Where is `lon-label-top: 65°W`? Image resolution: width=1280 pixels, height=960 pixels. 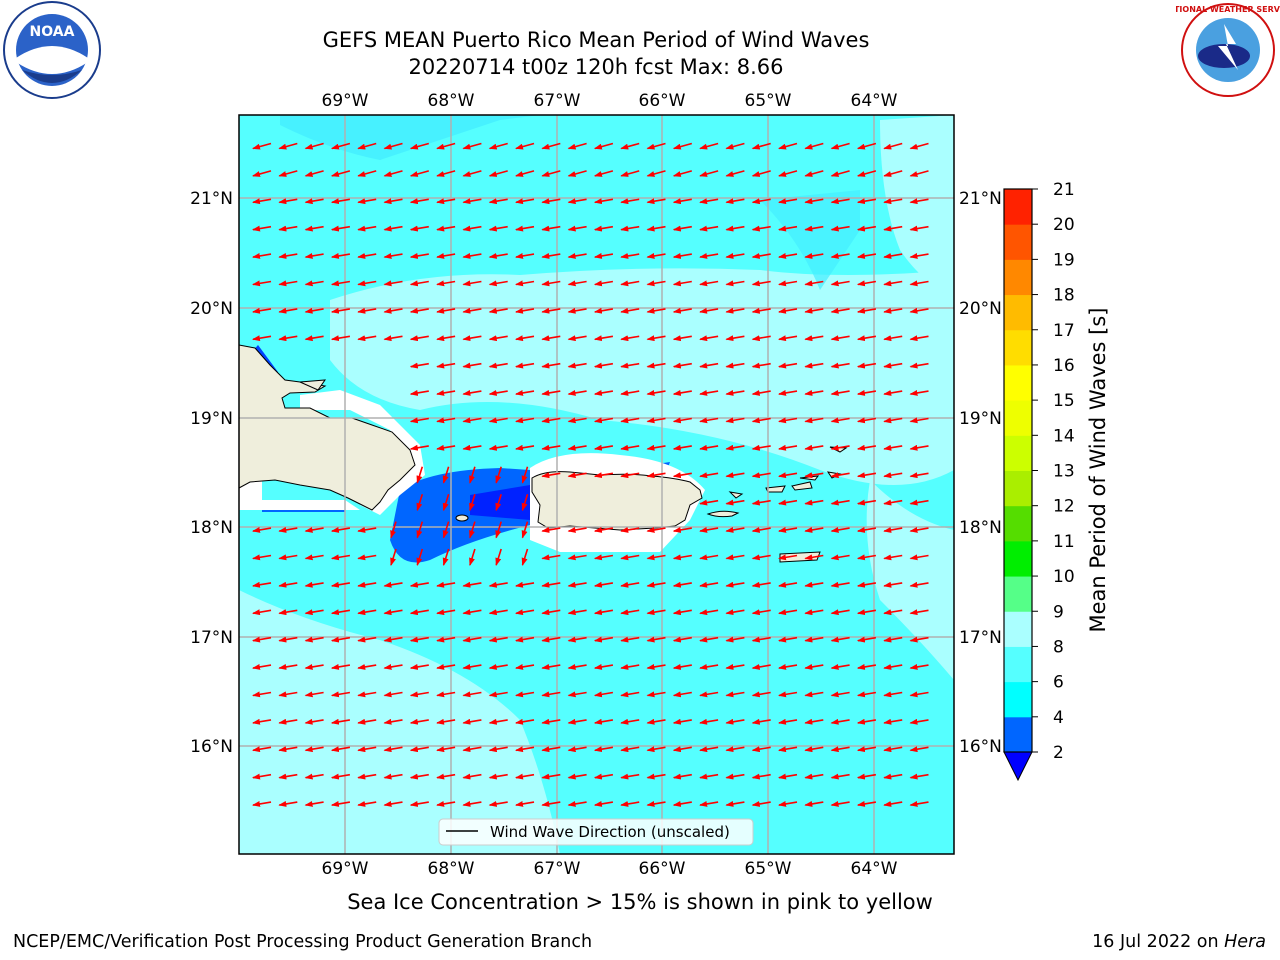
lon-label-top: 65°W is located at coordinates (768, 101).